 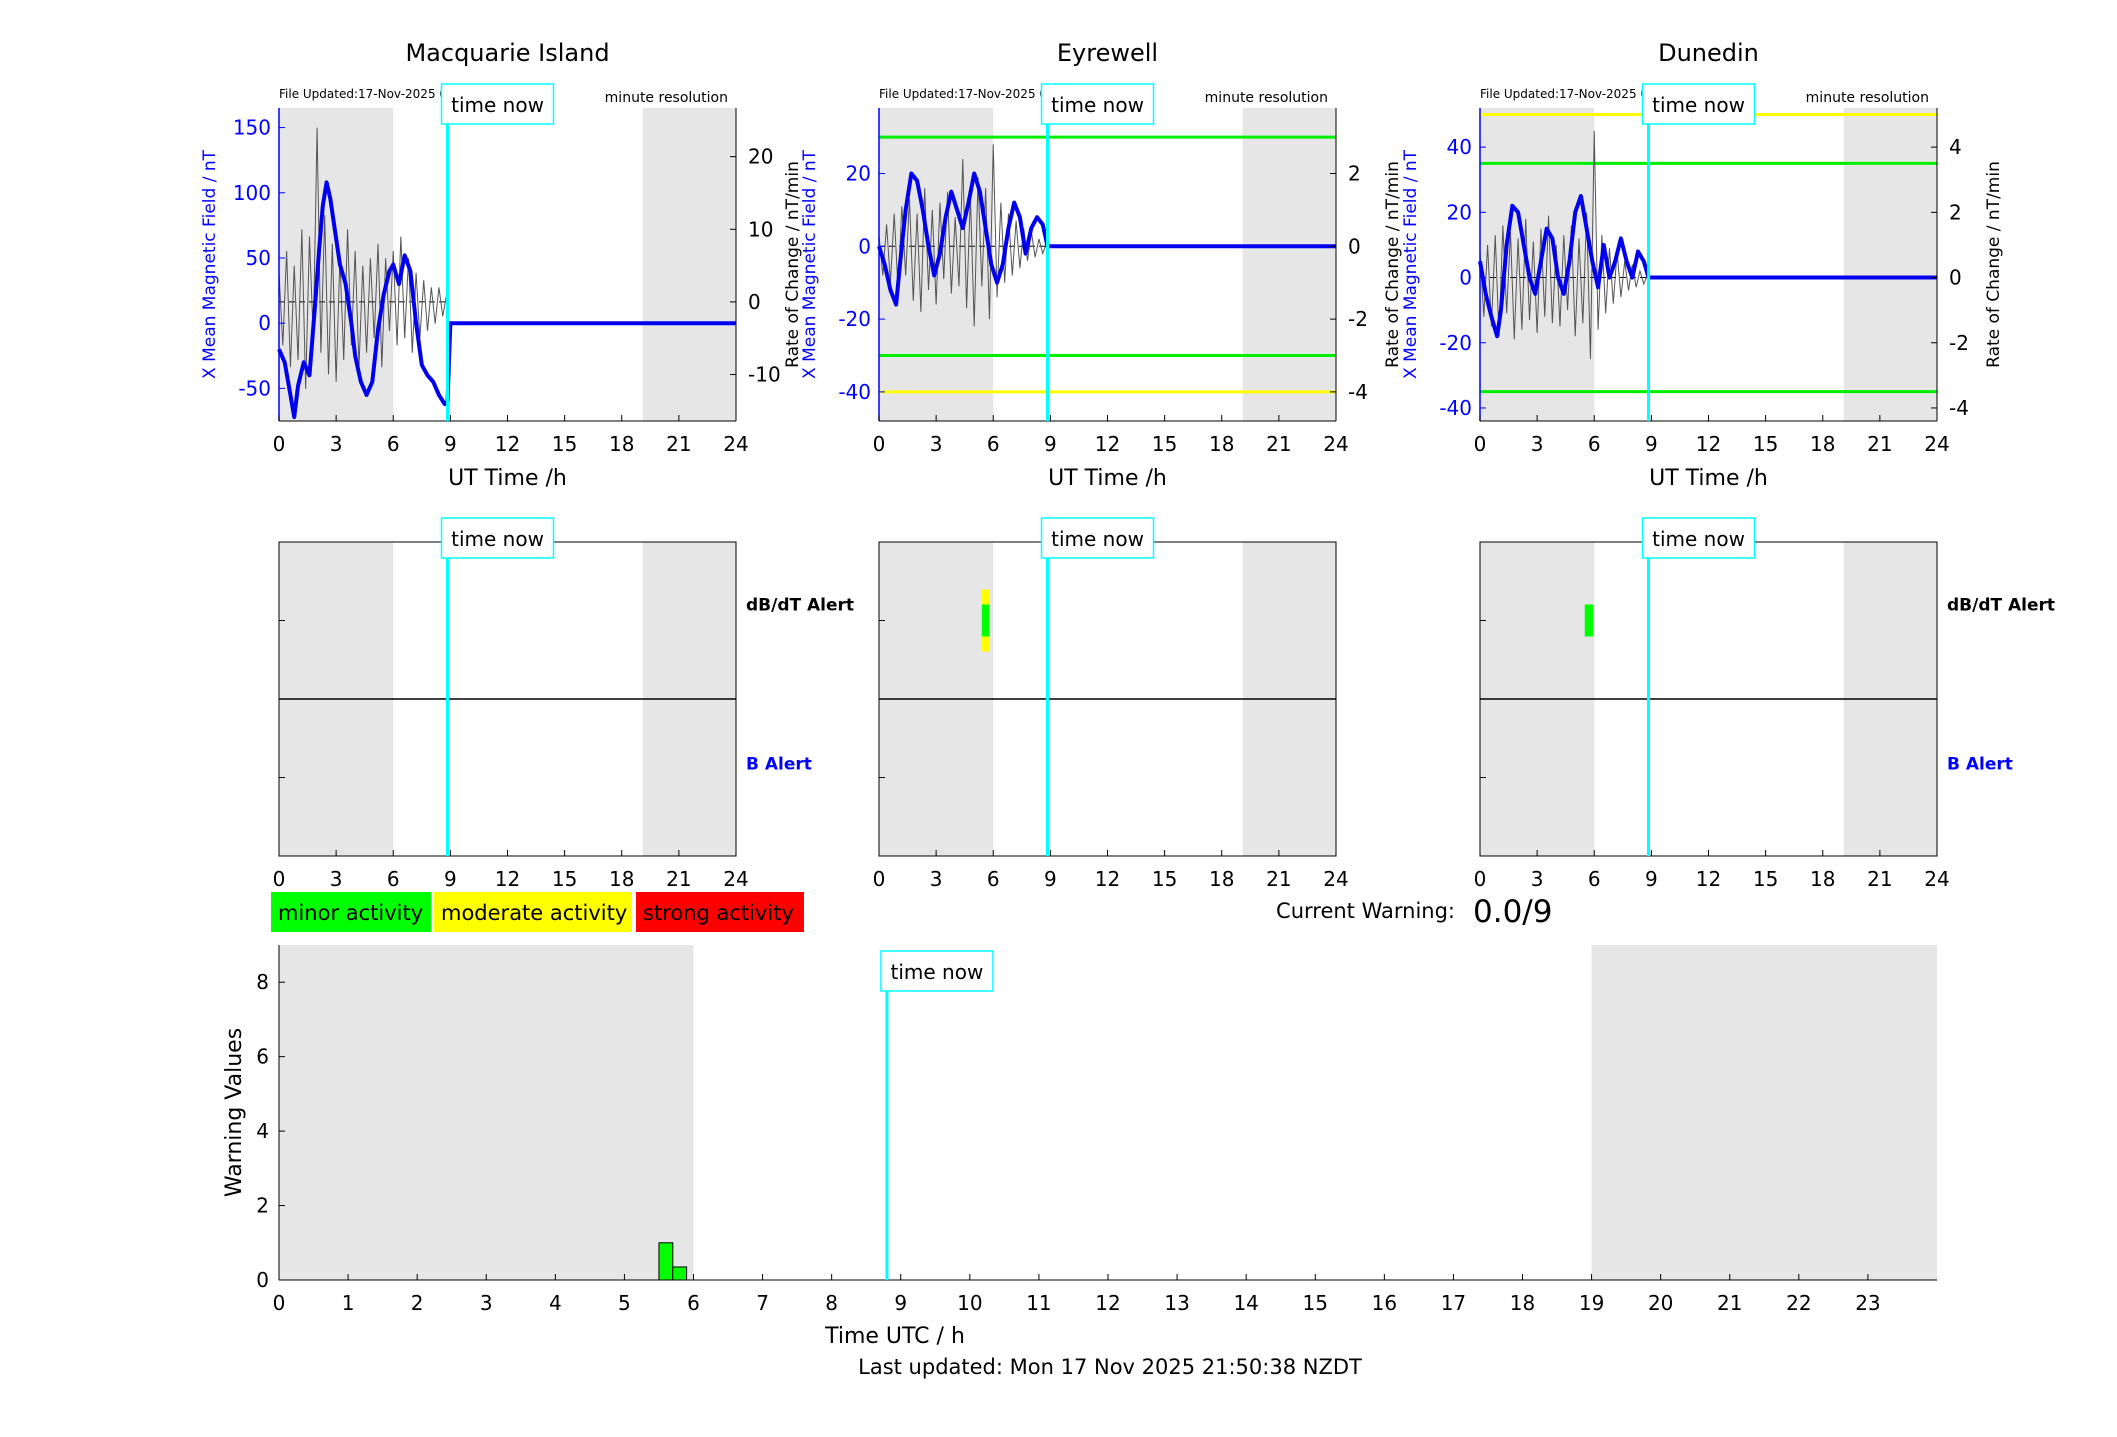 What do you see at coordinates (1384, 1303) in the screenshot?
I see `x-tick-label: 16` at bounding box center [1384, 1303].